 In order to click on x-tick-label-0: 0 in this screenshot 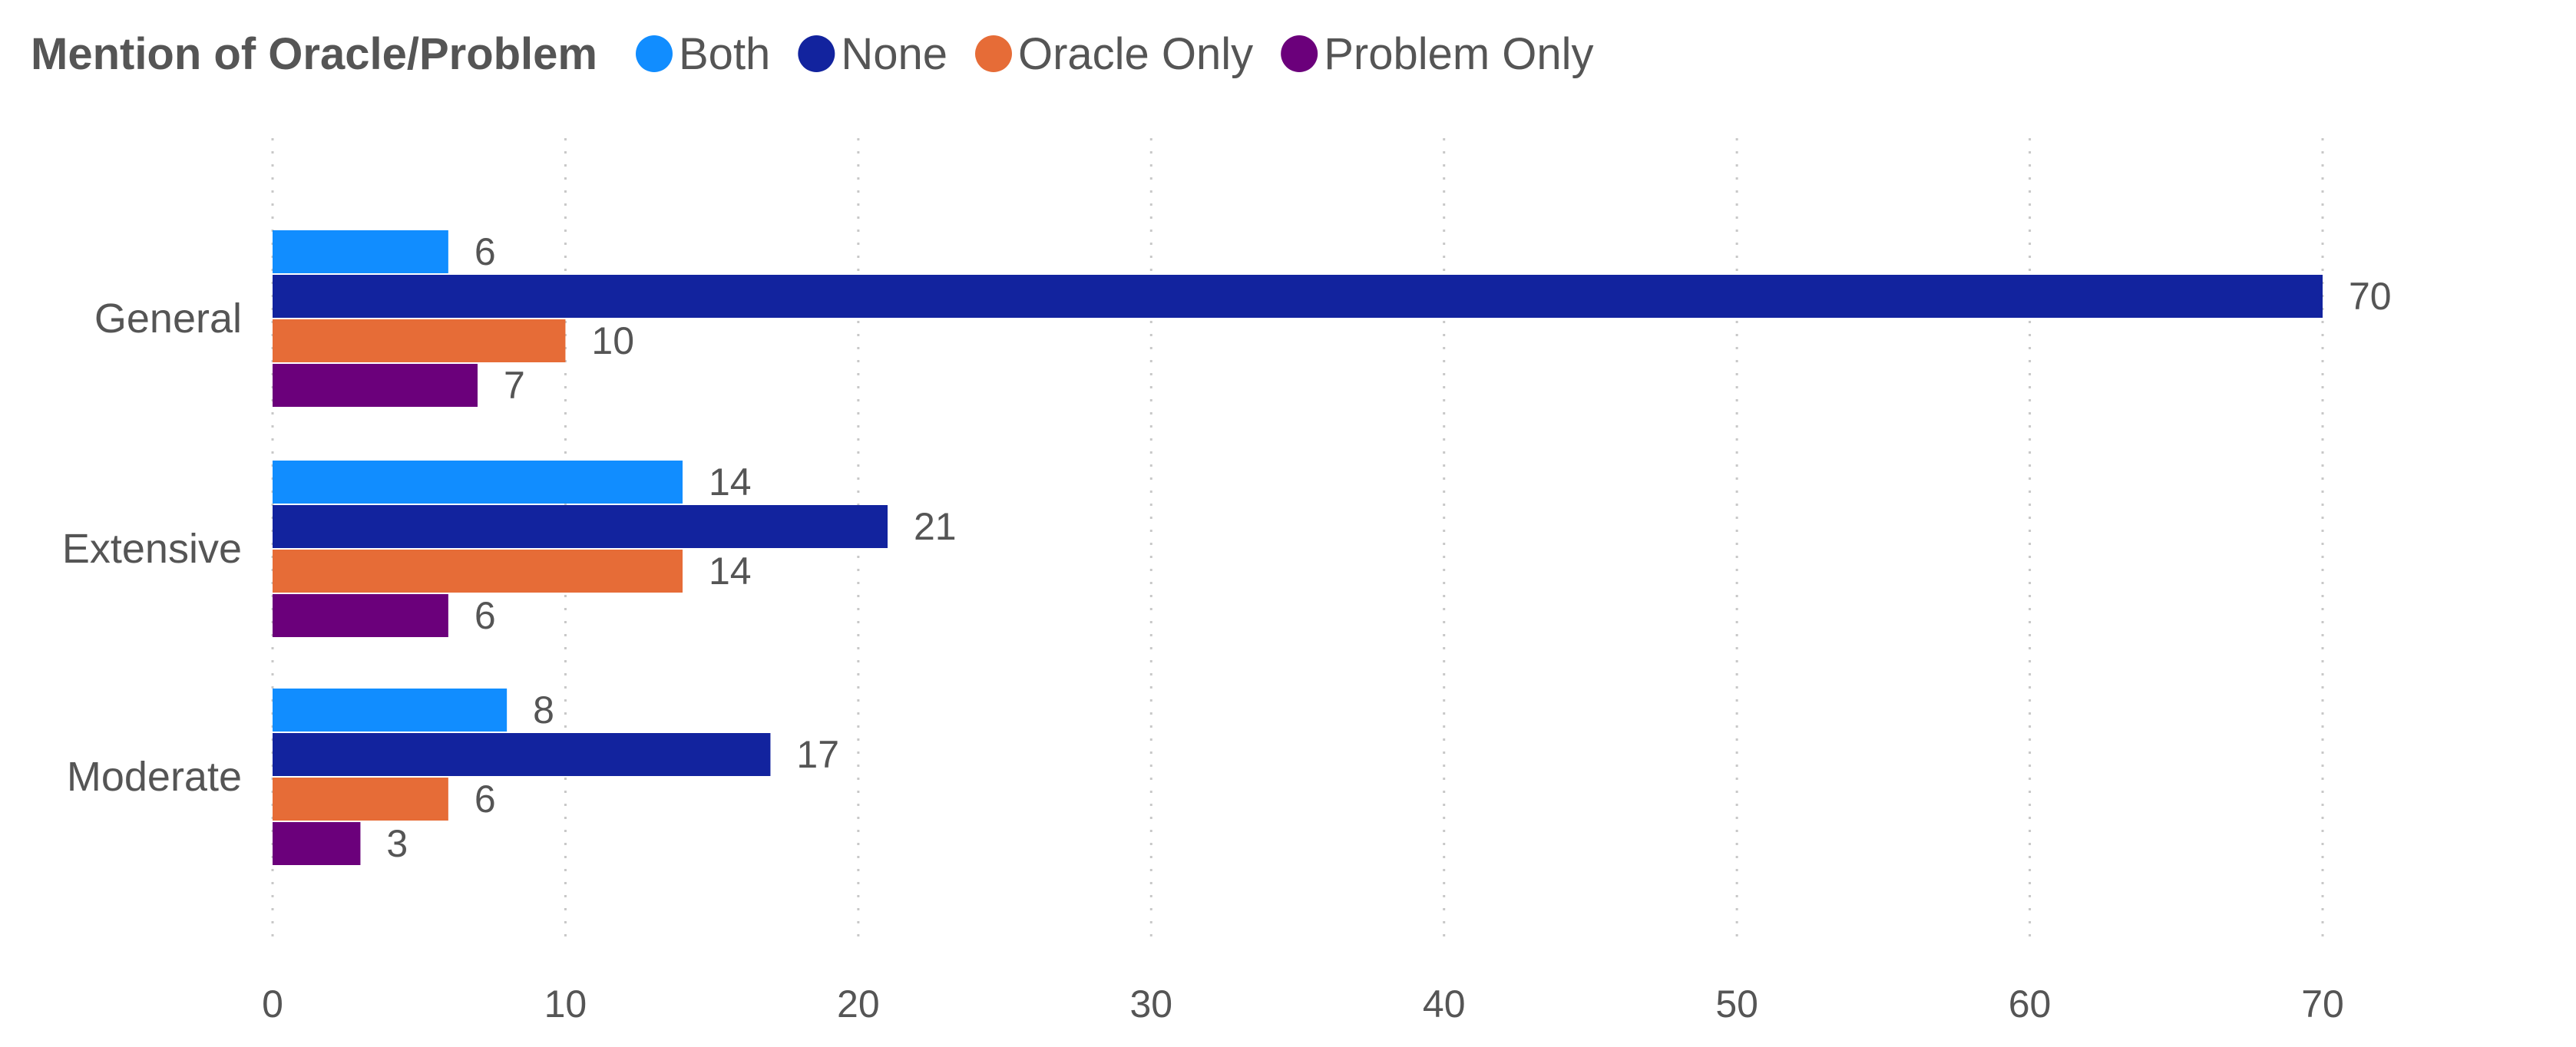, I will do `click(272, 1004)`.